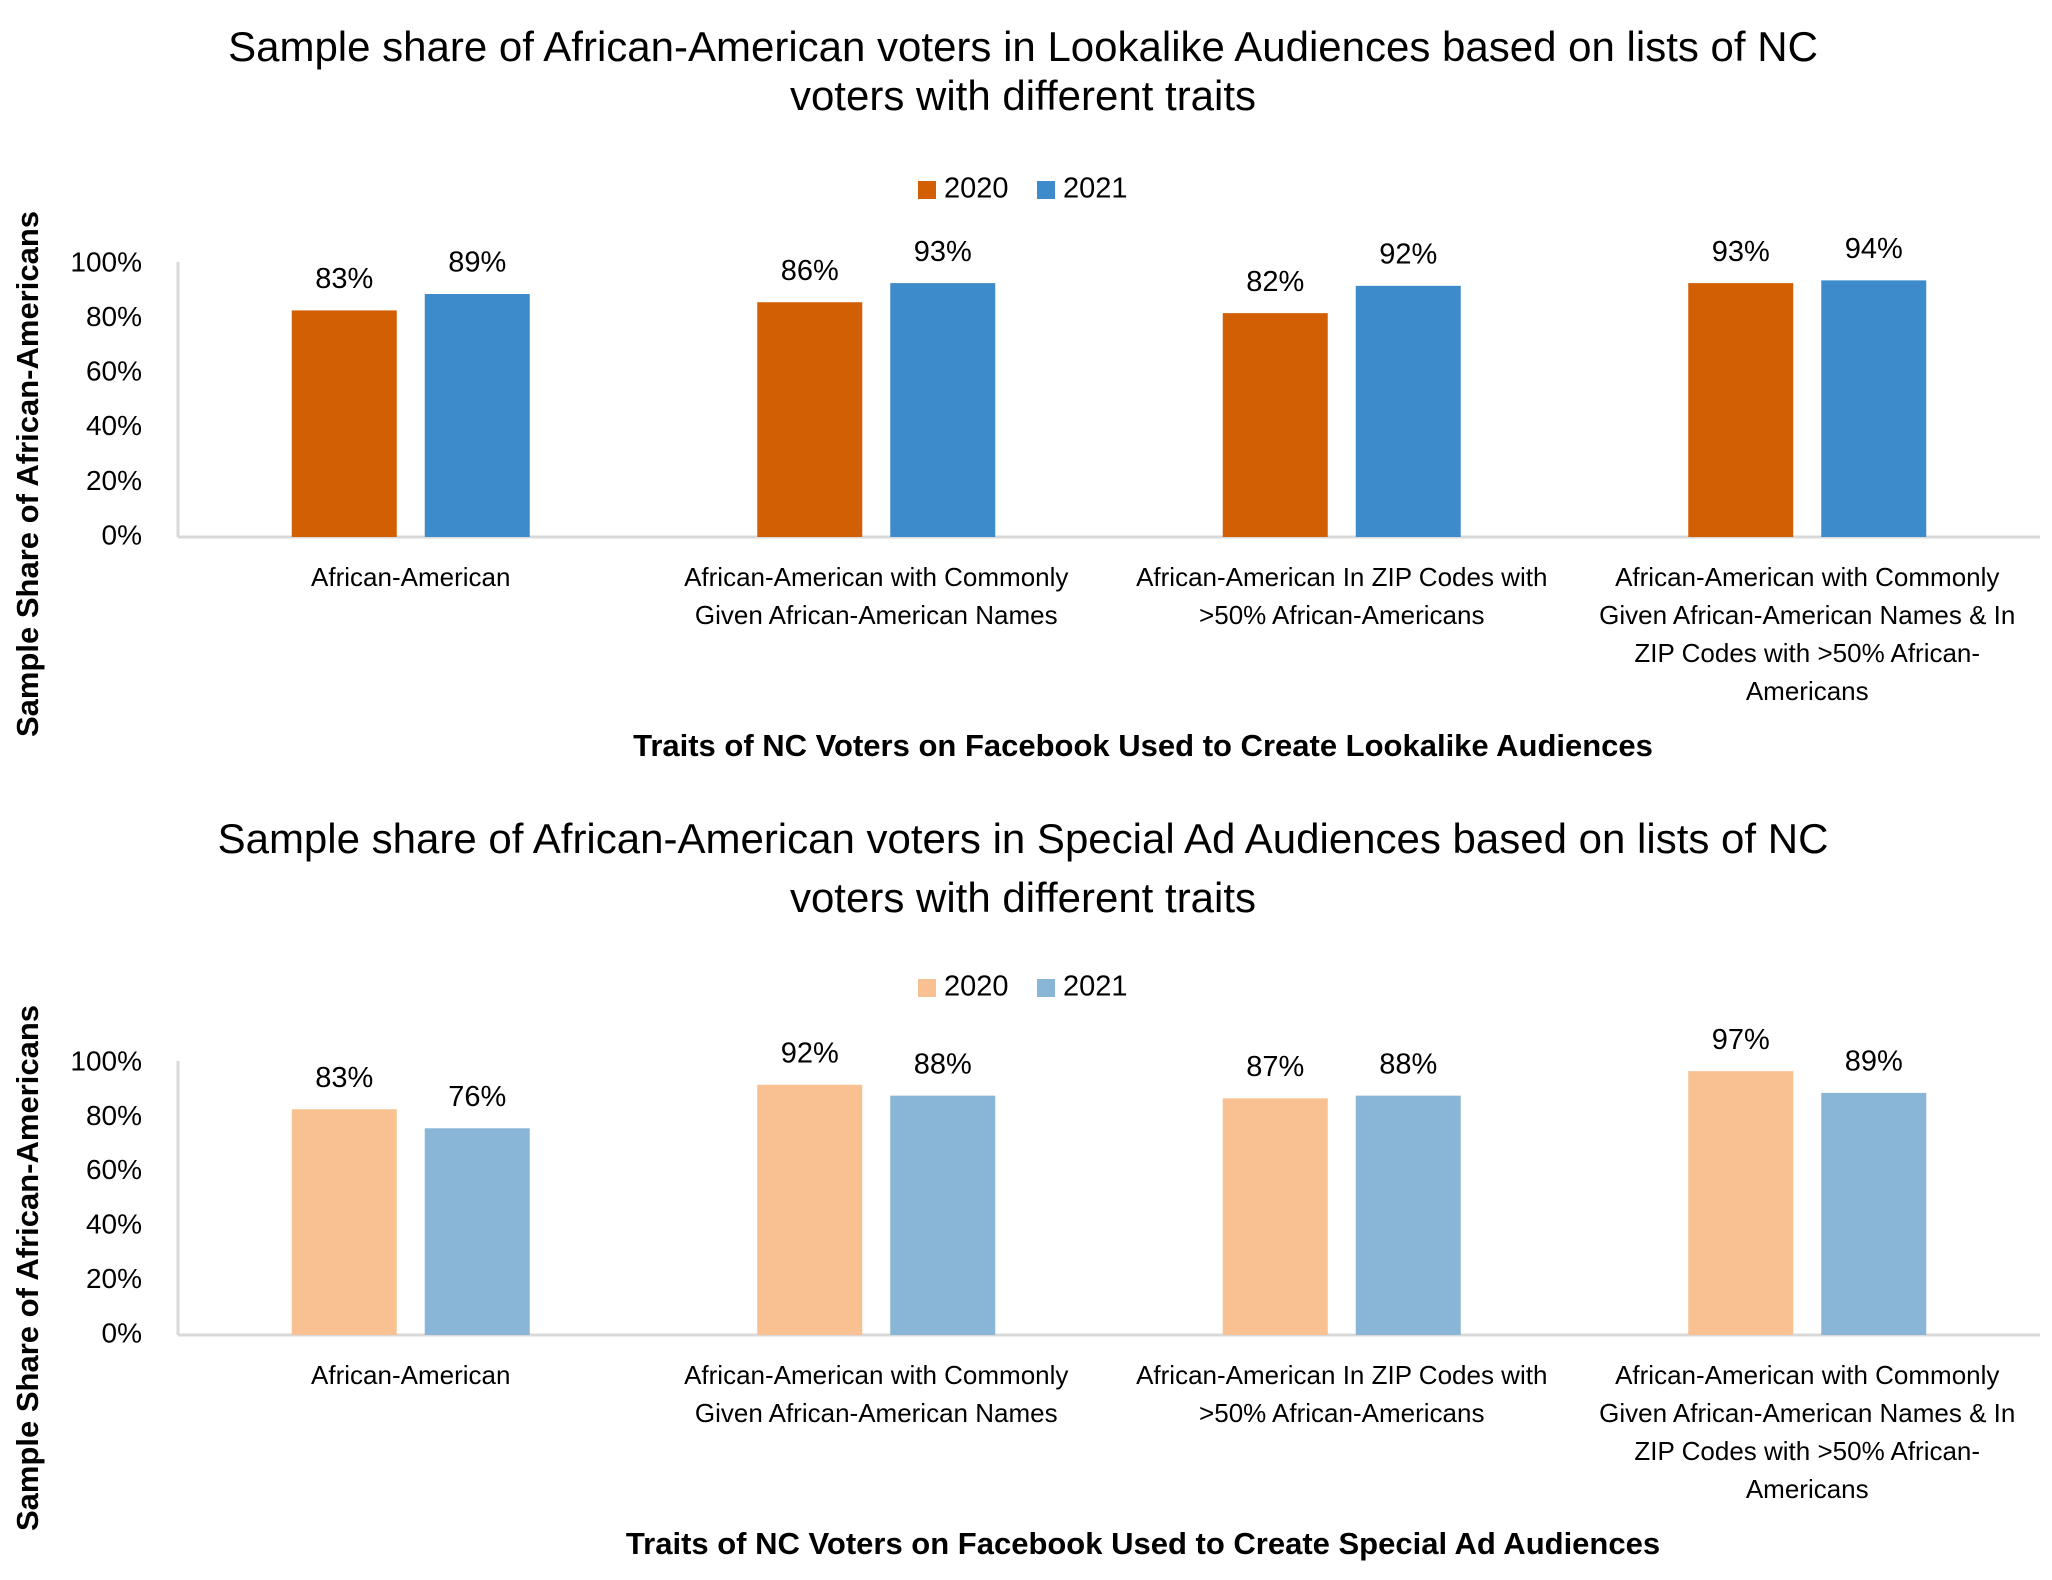 The width and height of the screenshot is (2052, 1580). What do you see at coordinates (1874, 249) in the screenshot?
I see `data-label: 94%` at bounding box center [1874, 249].